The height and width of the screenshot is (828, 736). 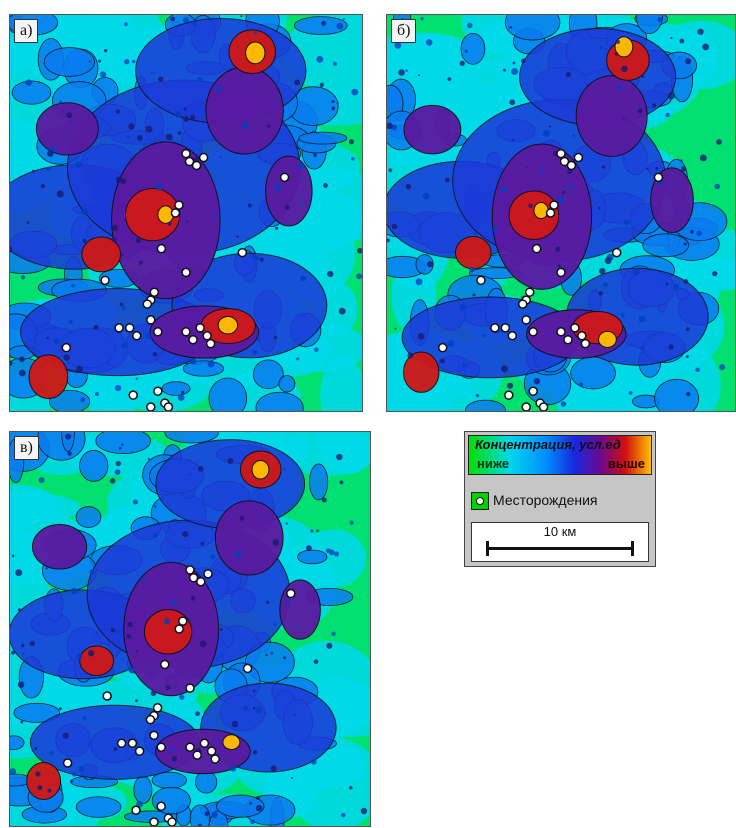 What do you see at coordinates (545, 500) in the screenshot?
I see `legend-deposits-label: Месторождения` at bounding box center [545, 500].